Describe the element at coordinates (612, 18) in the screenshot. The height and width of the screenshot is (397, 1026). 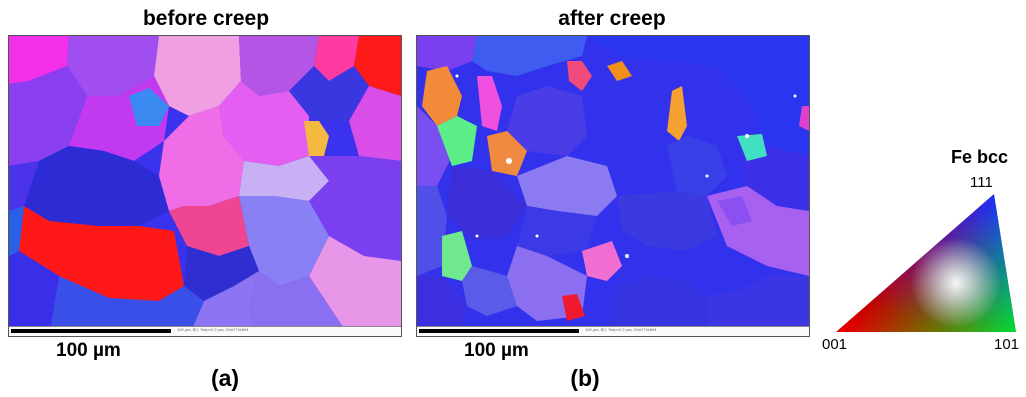
I see `panel-b-title: after creep` at that location.